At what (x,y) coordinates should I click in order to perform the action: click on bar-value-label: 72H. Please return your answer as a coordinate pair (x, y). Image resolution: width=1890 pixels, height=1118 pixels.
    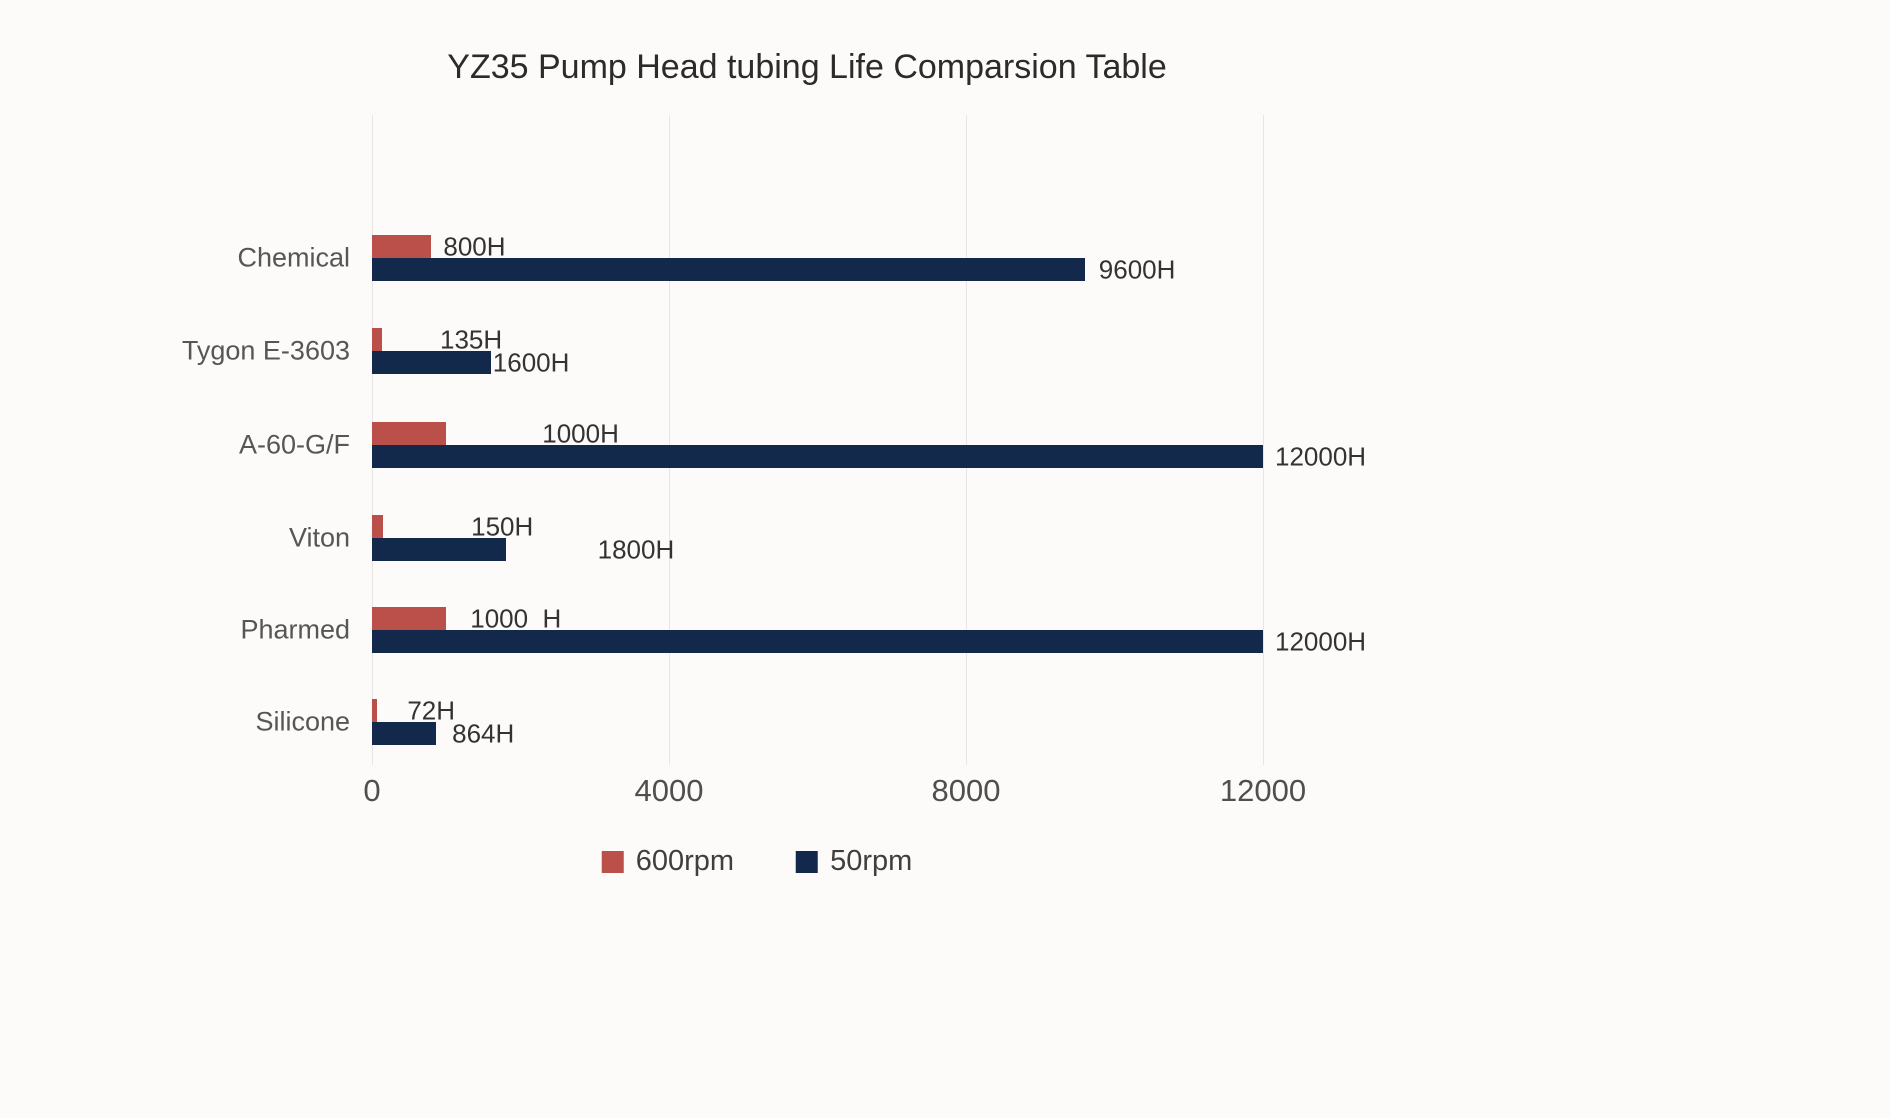
    Looking at the image, I should click on (431, 710).